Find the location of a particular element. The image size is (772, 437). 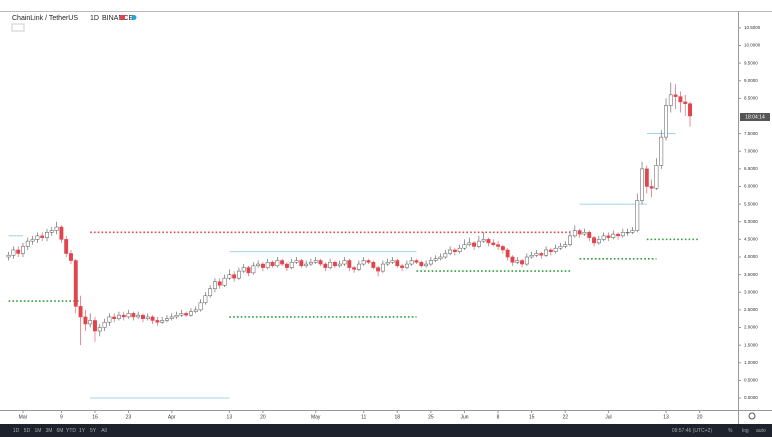

collapse-button is located at coordinates (18, 27).